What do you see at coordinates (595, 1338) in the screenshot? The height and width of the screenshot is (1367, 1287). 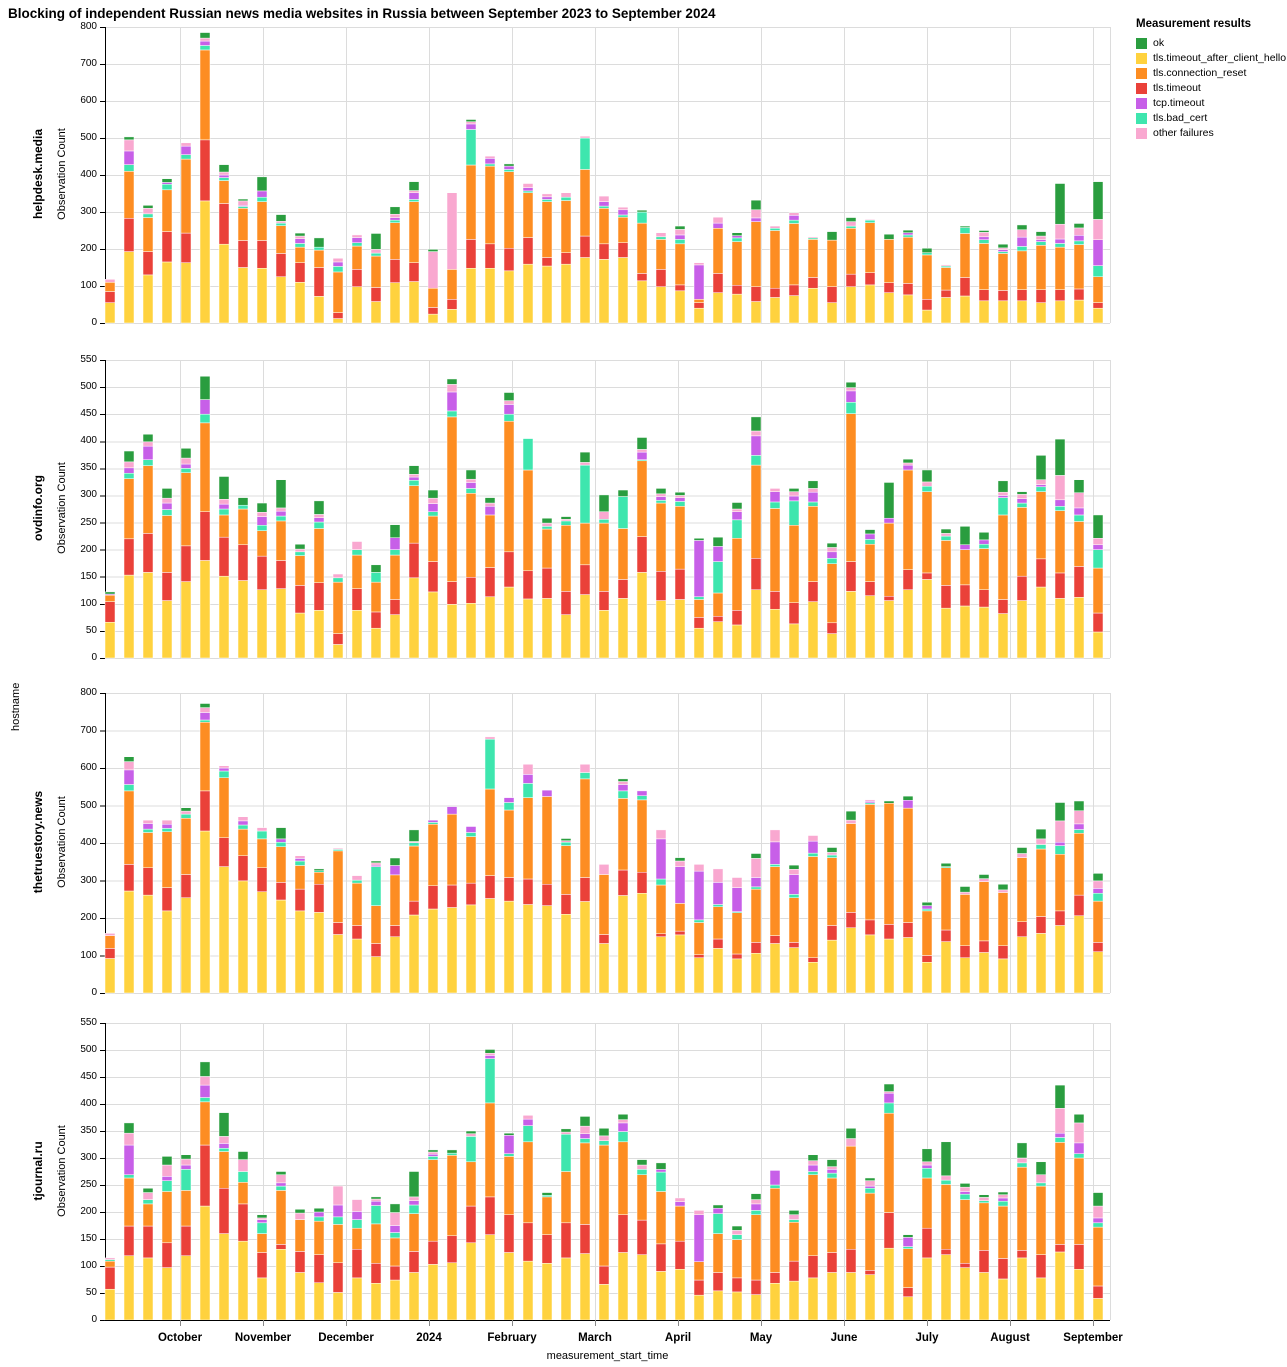 I see `x-tick-label: March` at bounding box center [595, 1338].